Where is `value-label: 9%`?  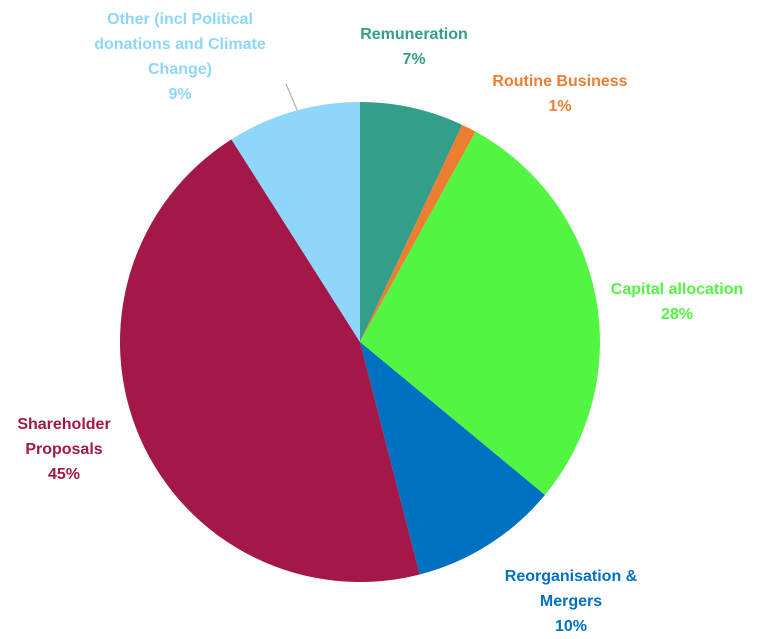 value-label: 9% is located at coordinates (180, 94).